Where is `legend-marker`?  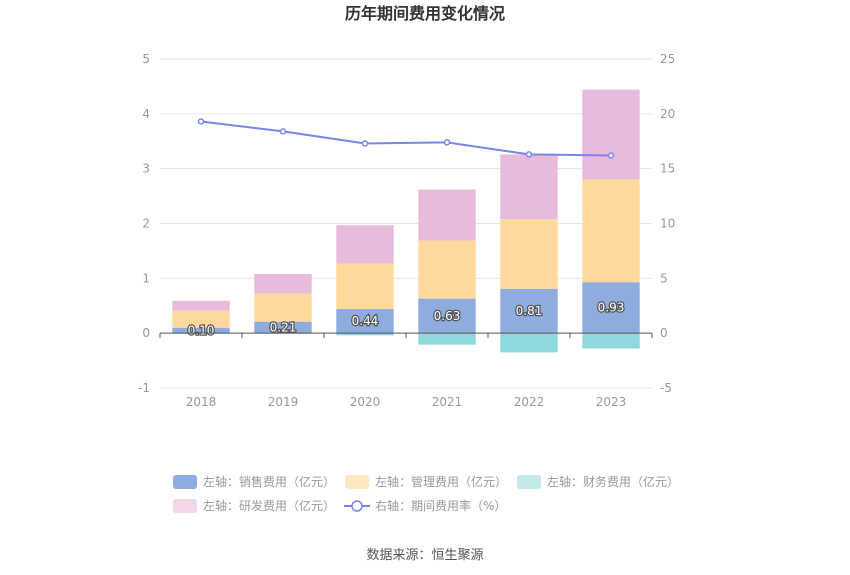
legend-marker is located at coordinates (357, 506).